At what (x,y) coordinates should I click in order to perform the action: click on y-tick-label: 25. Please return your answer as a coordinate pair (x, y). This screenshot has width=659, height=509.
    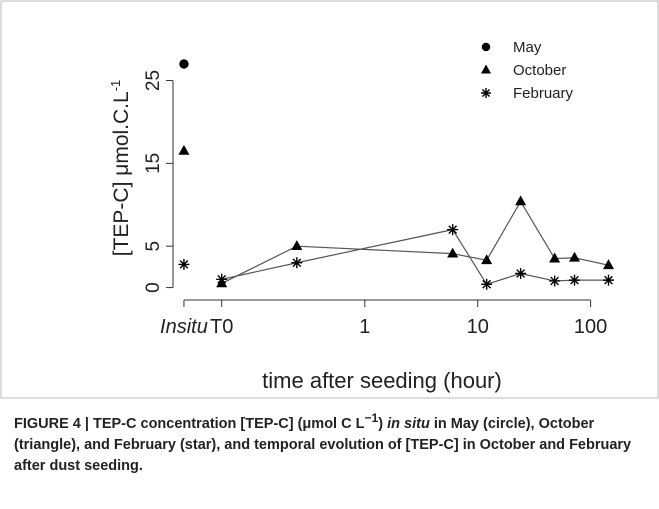
    Looking at the image, I should click on (153, 80).